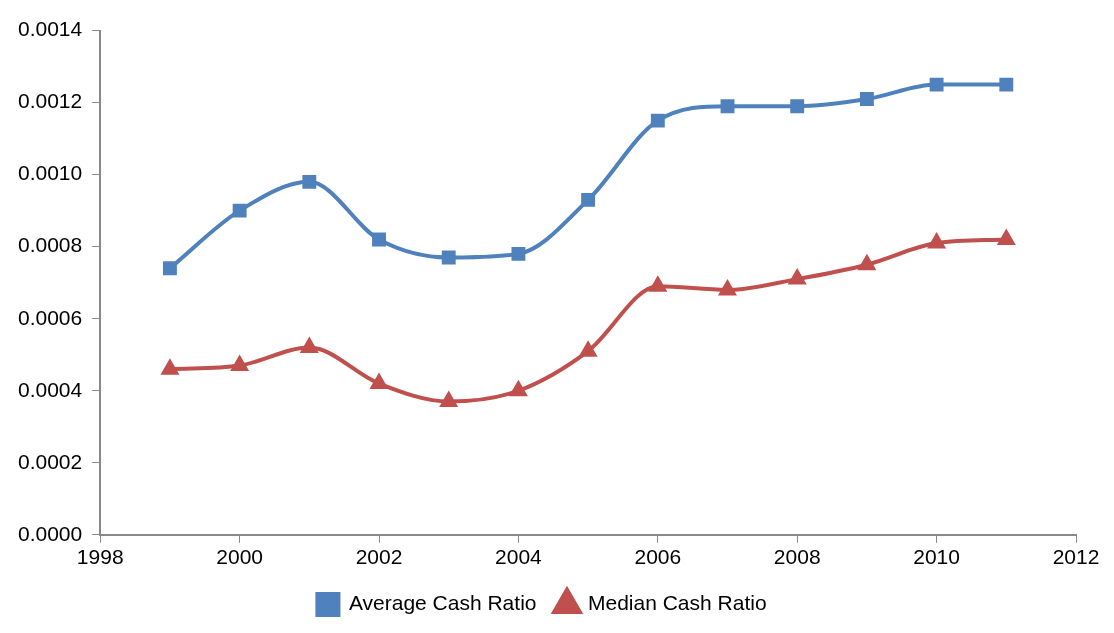 The image size is (1114, 633). What do you see at coordinates (50, 29) in the screenshot?
I see `y-tick-label: 0.0014` at bounding box center [50, 29].